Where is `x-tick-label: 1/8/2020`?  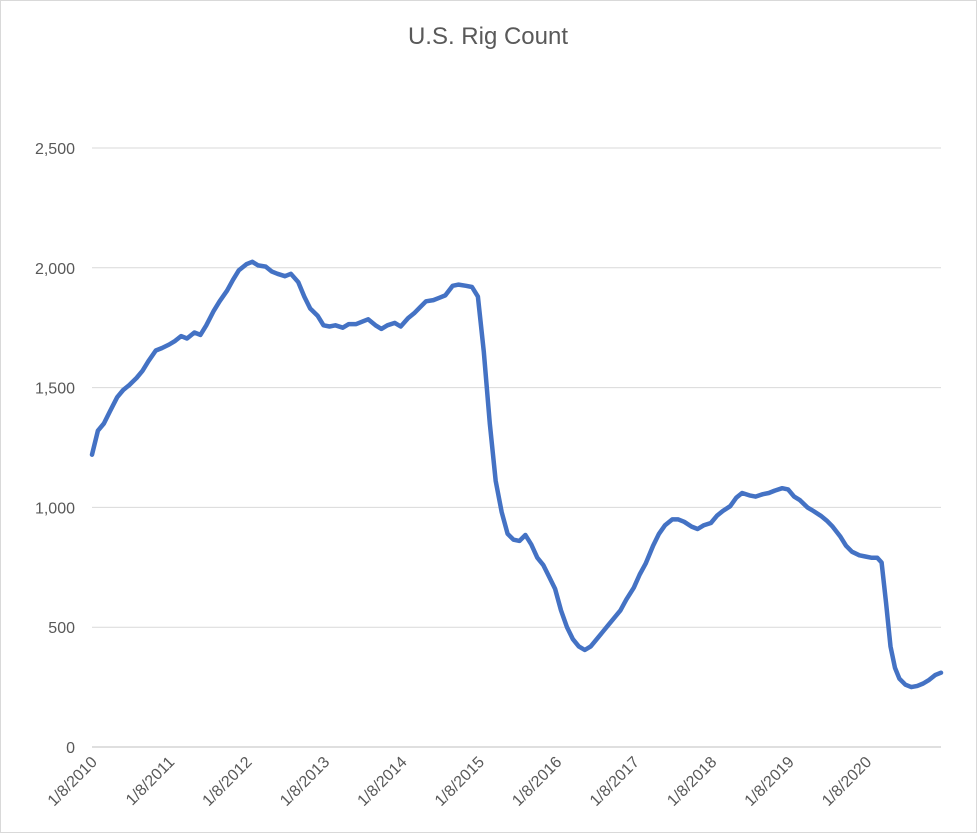
x-tick-label: 1/8/2020 is located at coordinates (847, 782).